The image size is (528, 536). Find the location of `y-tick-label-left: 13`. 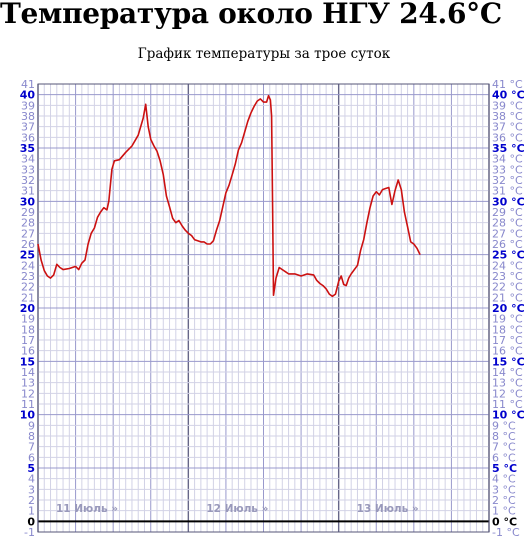

y-tick-label-left: 13 is located at coordinates (28, 383).